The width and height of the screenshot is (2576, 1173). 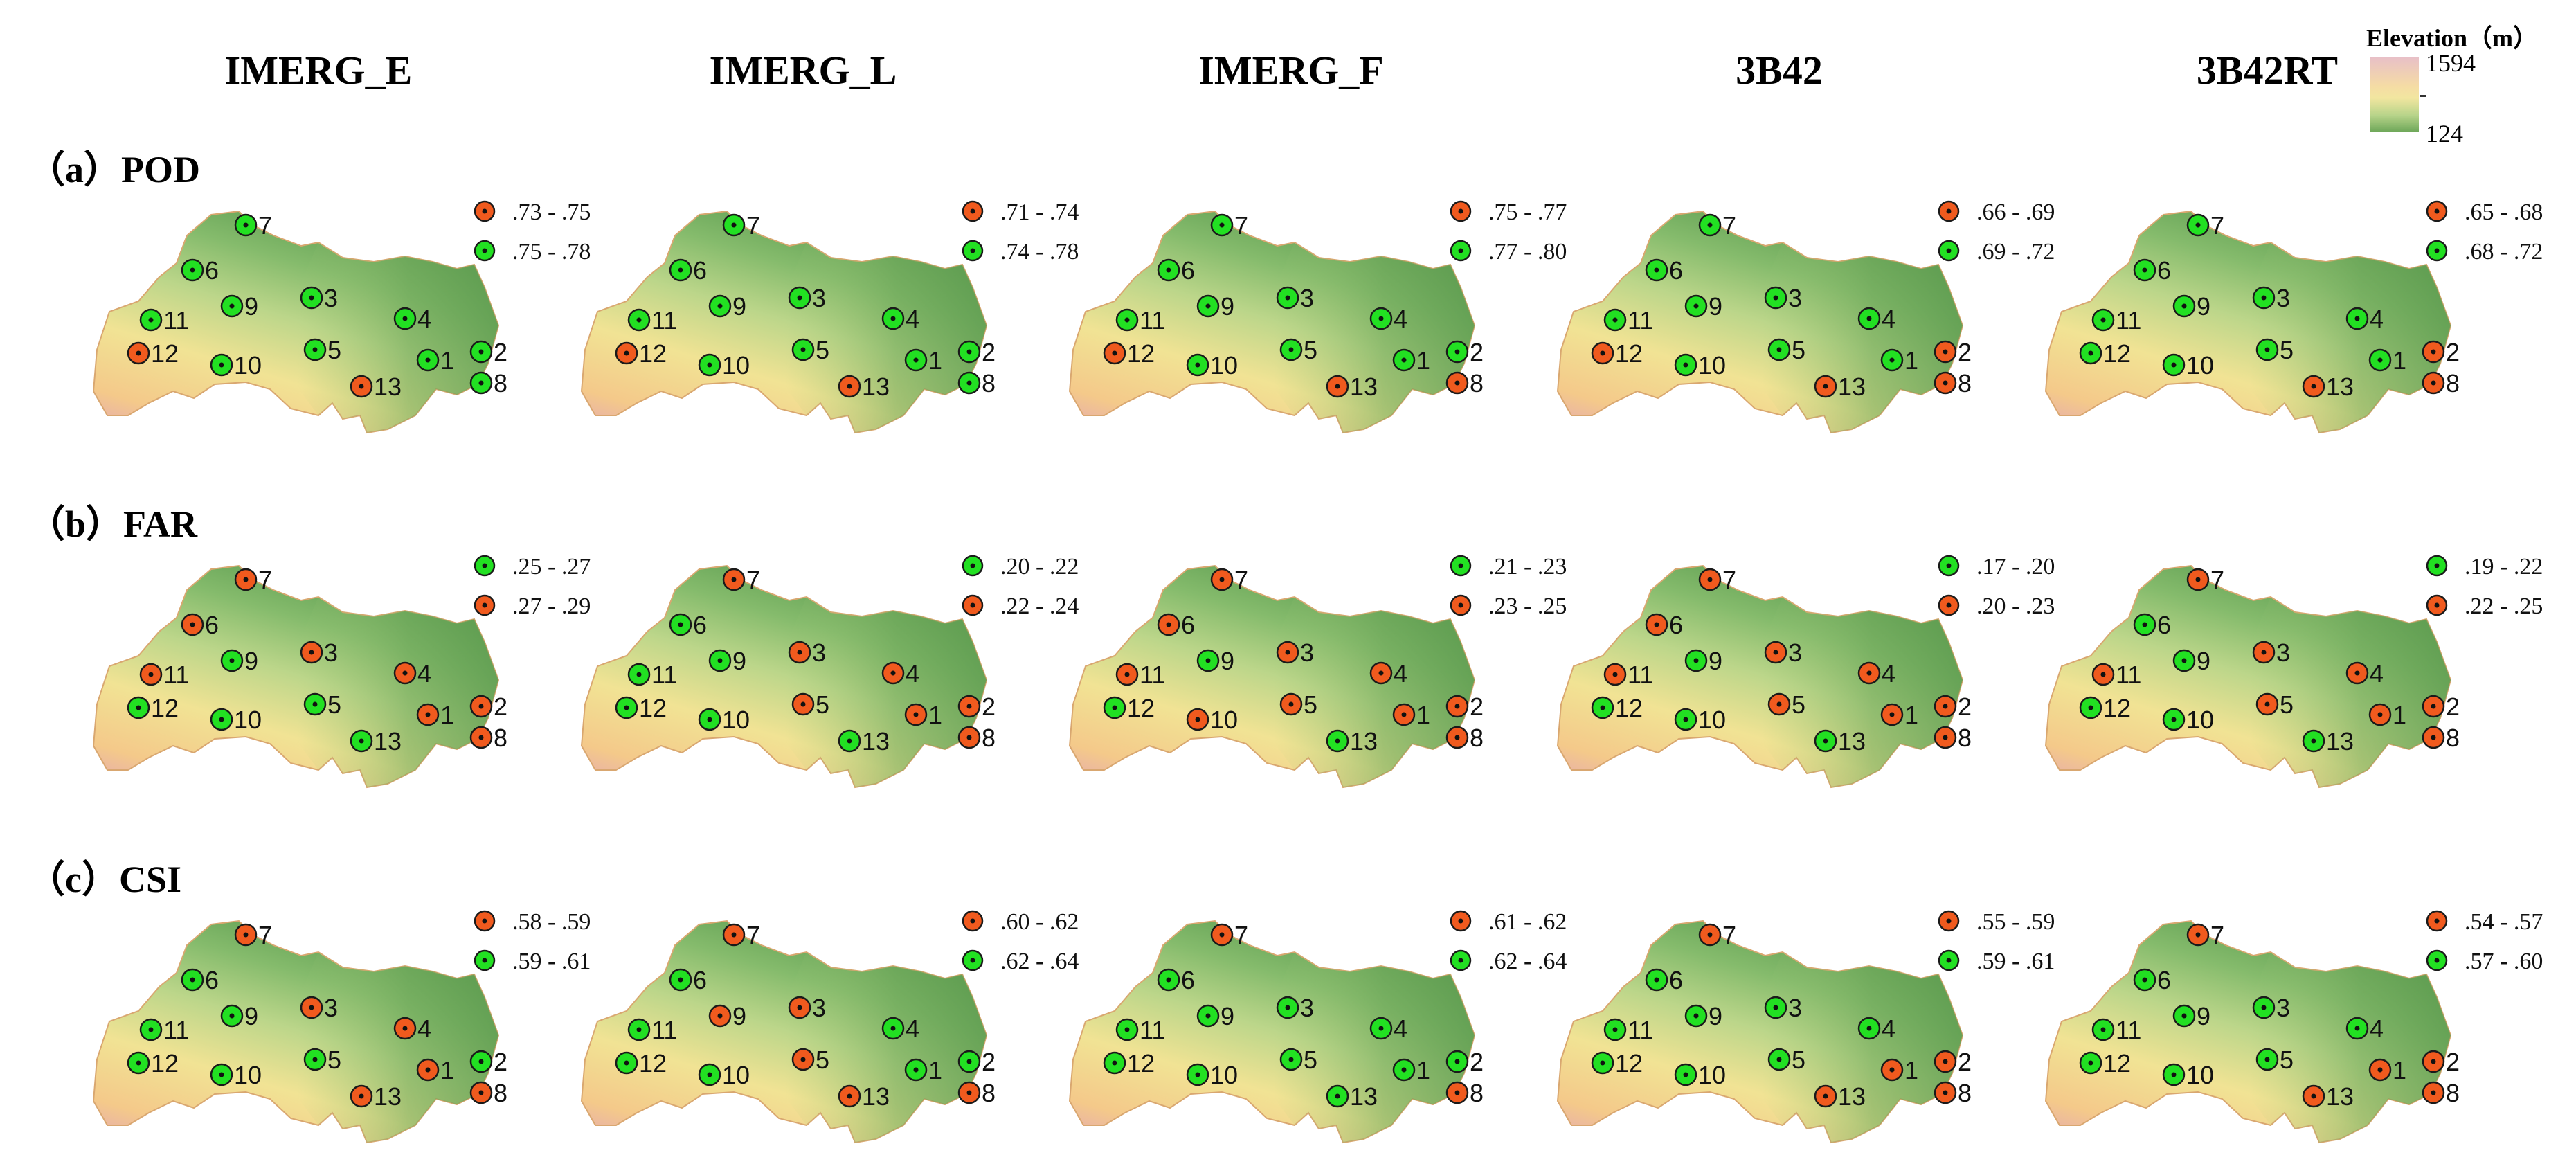 What do you see at coordinates (1640, 675) in the screenshot?
I see `station-11-label: 11` at bounding box center [1640, 675].